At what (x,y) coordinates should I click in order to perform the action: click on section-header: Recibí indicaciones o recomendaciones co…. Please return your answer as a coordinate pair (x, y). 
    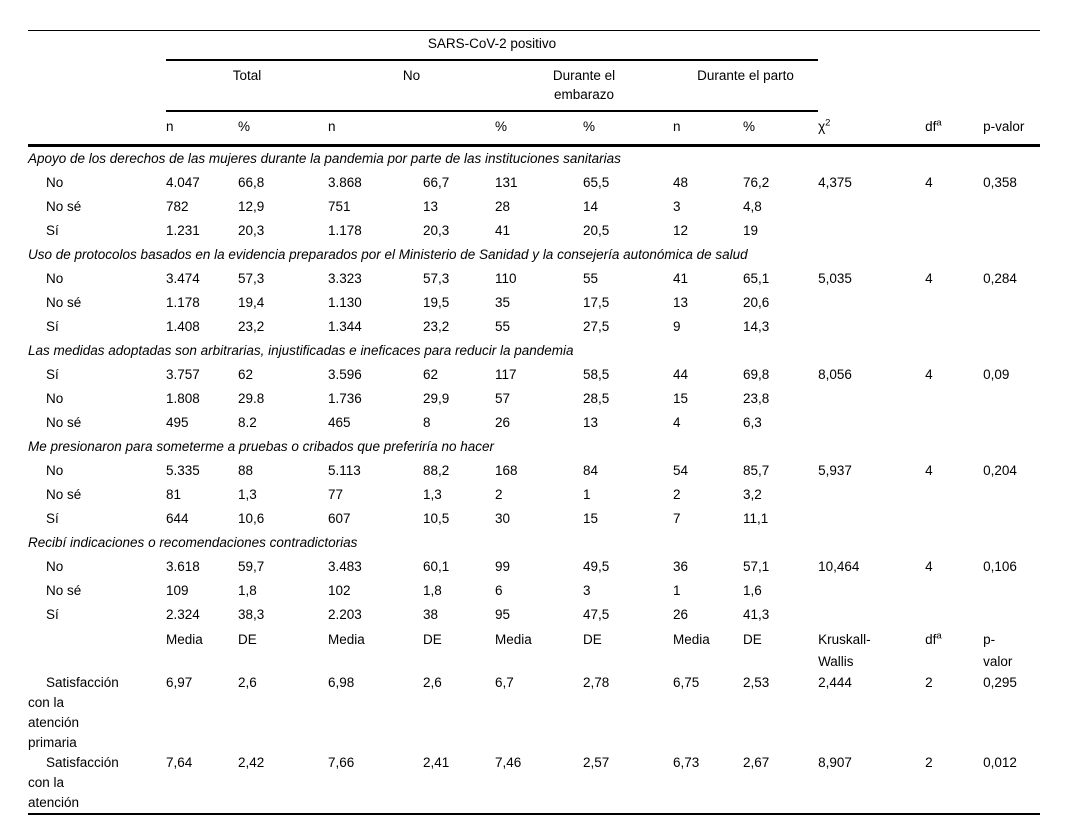
    Looking at the image, I should click on (193, 542).